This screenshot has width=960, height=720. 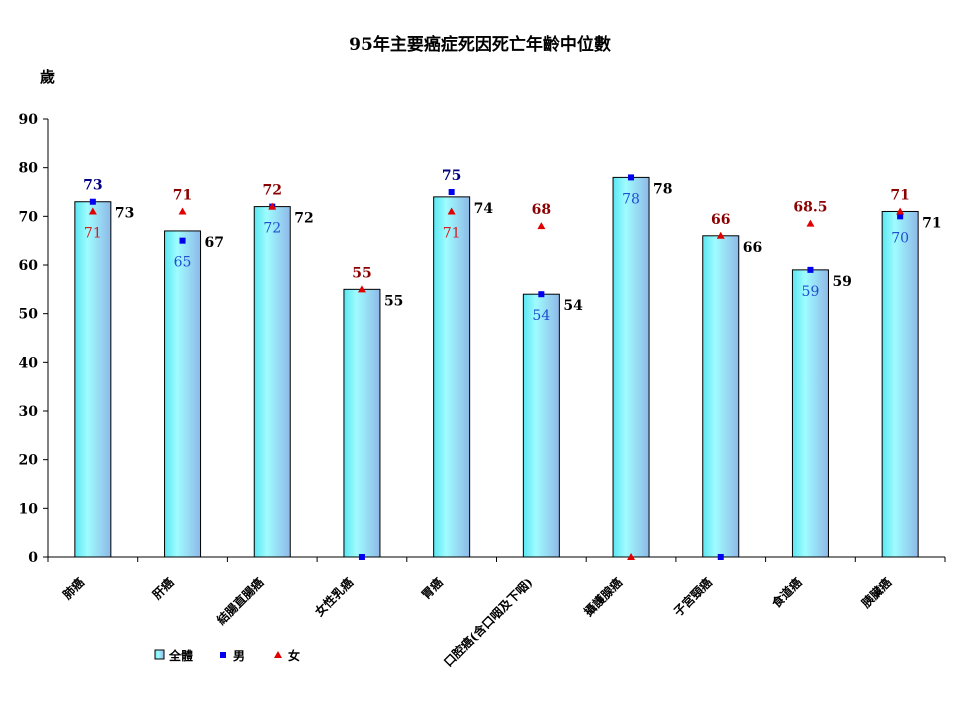 I want to click on legend-label: 男, so click(x=239, y=656).